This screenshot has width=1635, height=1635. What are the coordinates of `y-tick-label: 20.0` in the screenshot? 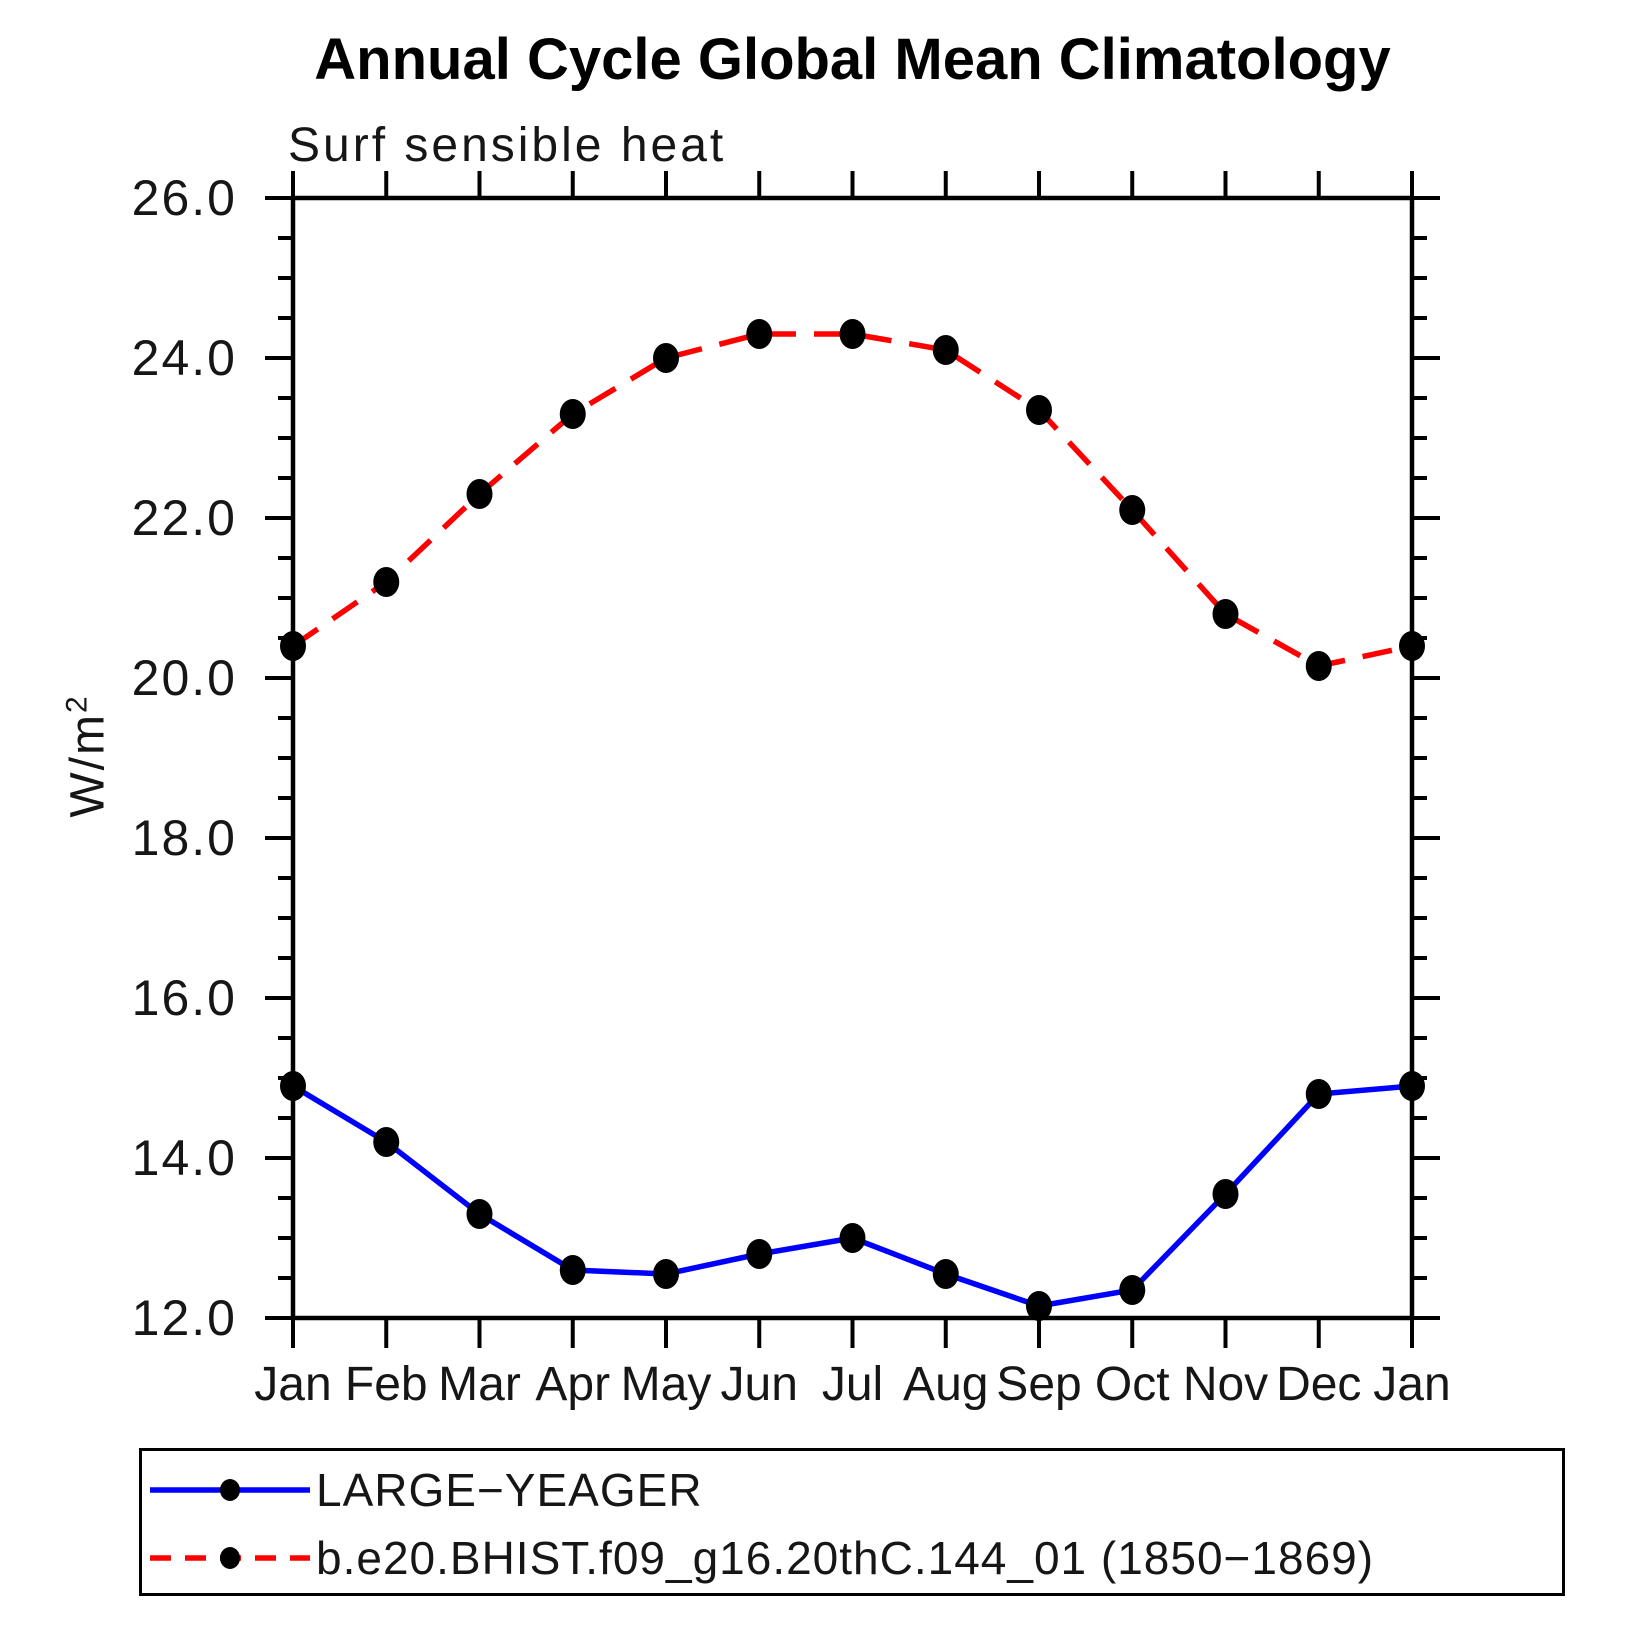 It's located at (184, 678).